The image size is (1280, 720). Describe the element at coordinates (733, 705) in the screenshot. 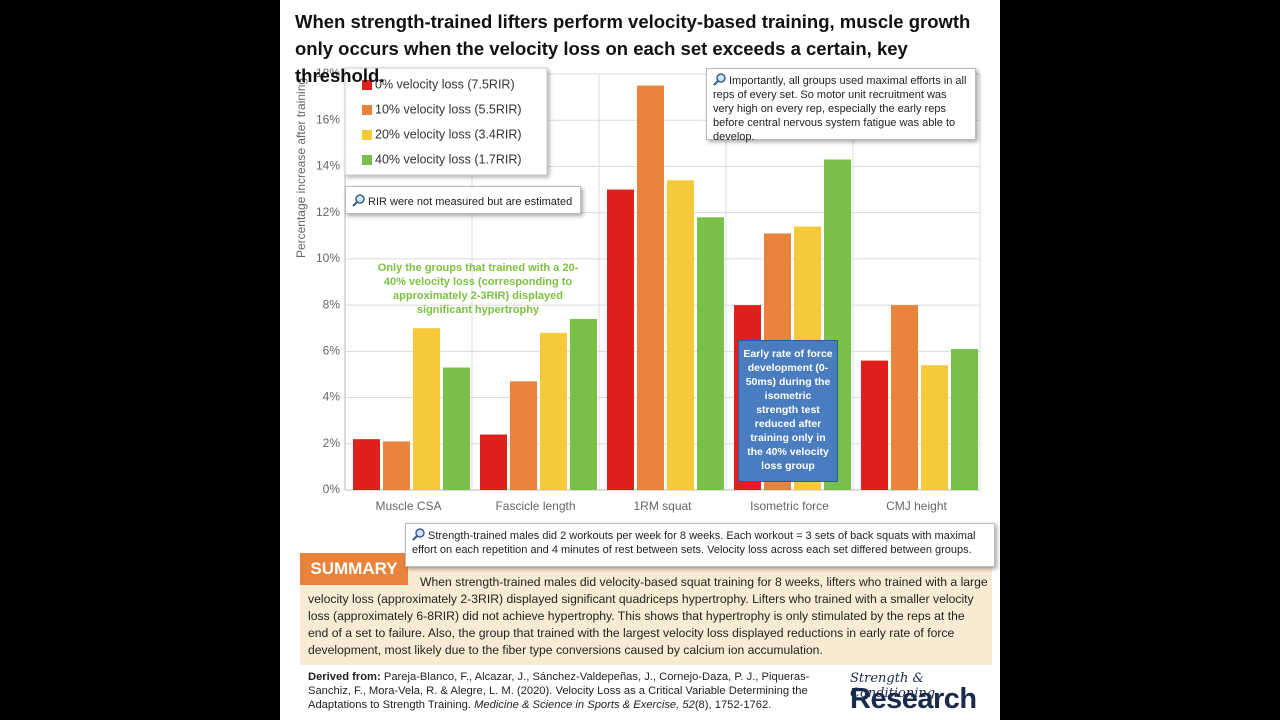

I see `citation-rest: (8), 1752-1762.` at that location.